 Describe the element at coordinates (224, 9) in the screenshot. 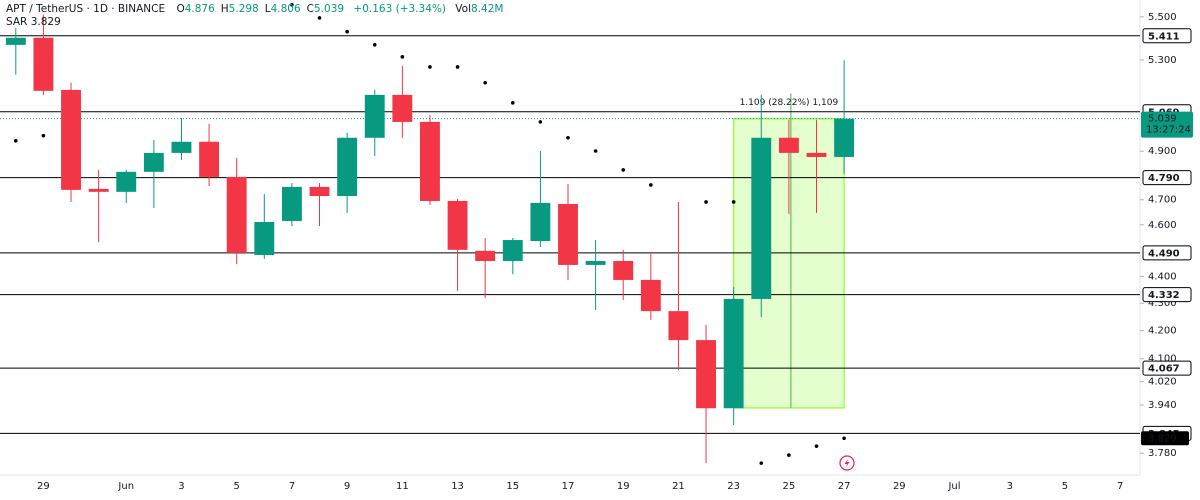

I see `ohlc-label: H` at that location.